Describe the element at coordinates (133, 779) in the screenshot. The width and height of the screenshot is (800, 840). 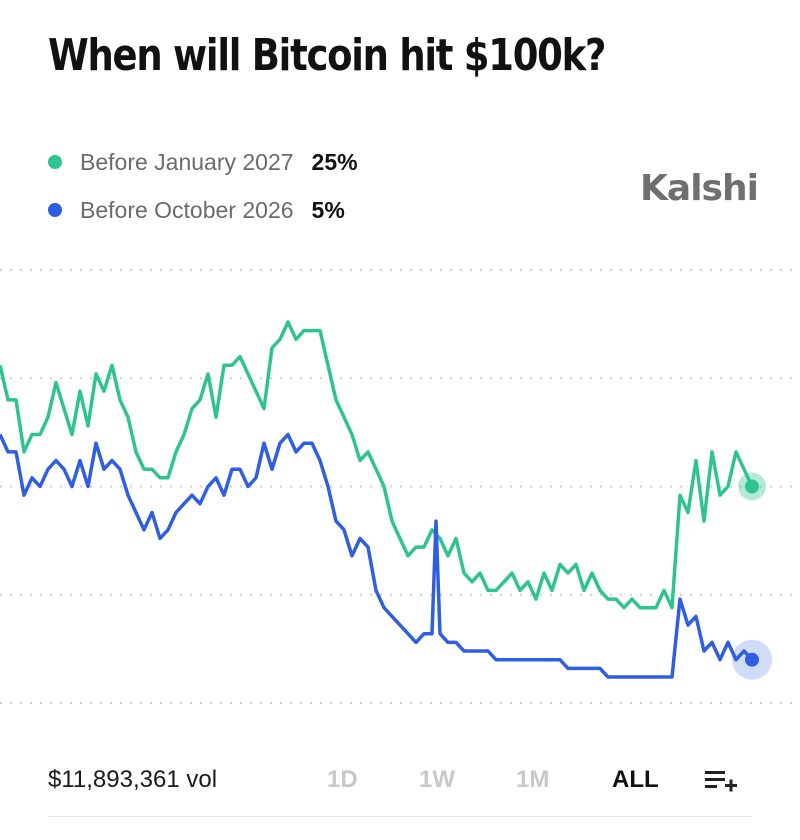
I see `volume-label: $11,893,361 vol` at that location.